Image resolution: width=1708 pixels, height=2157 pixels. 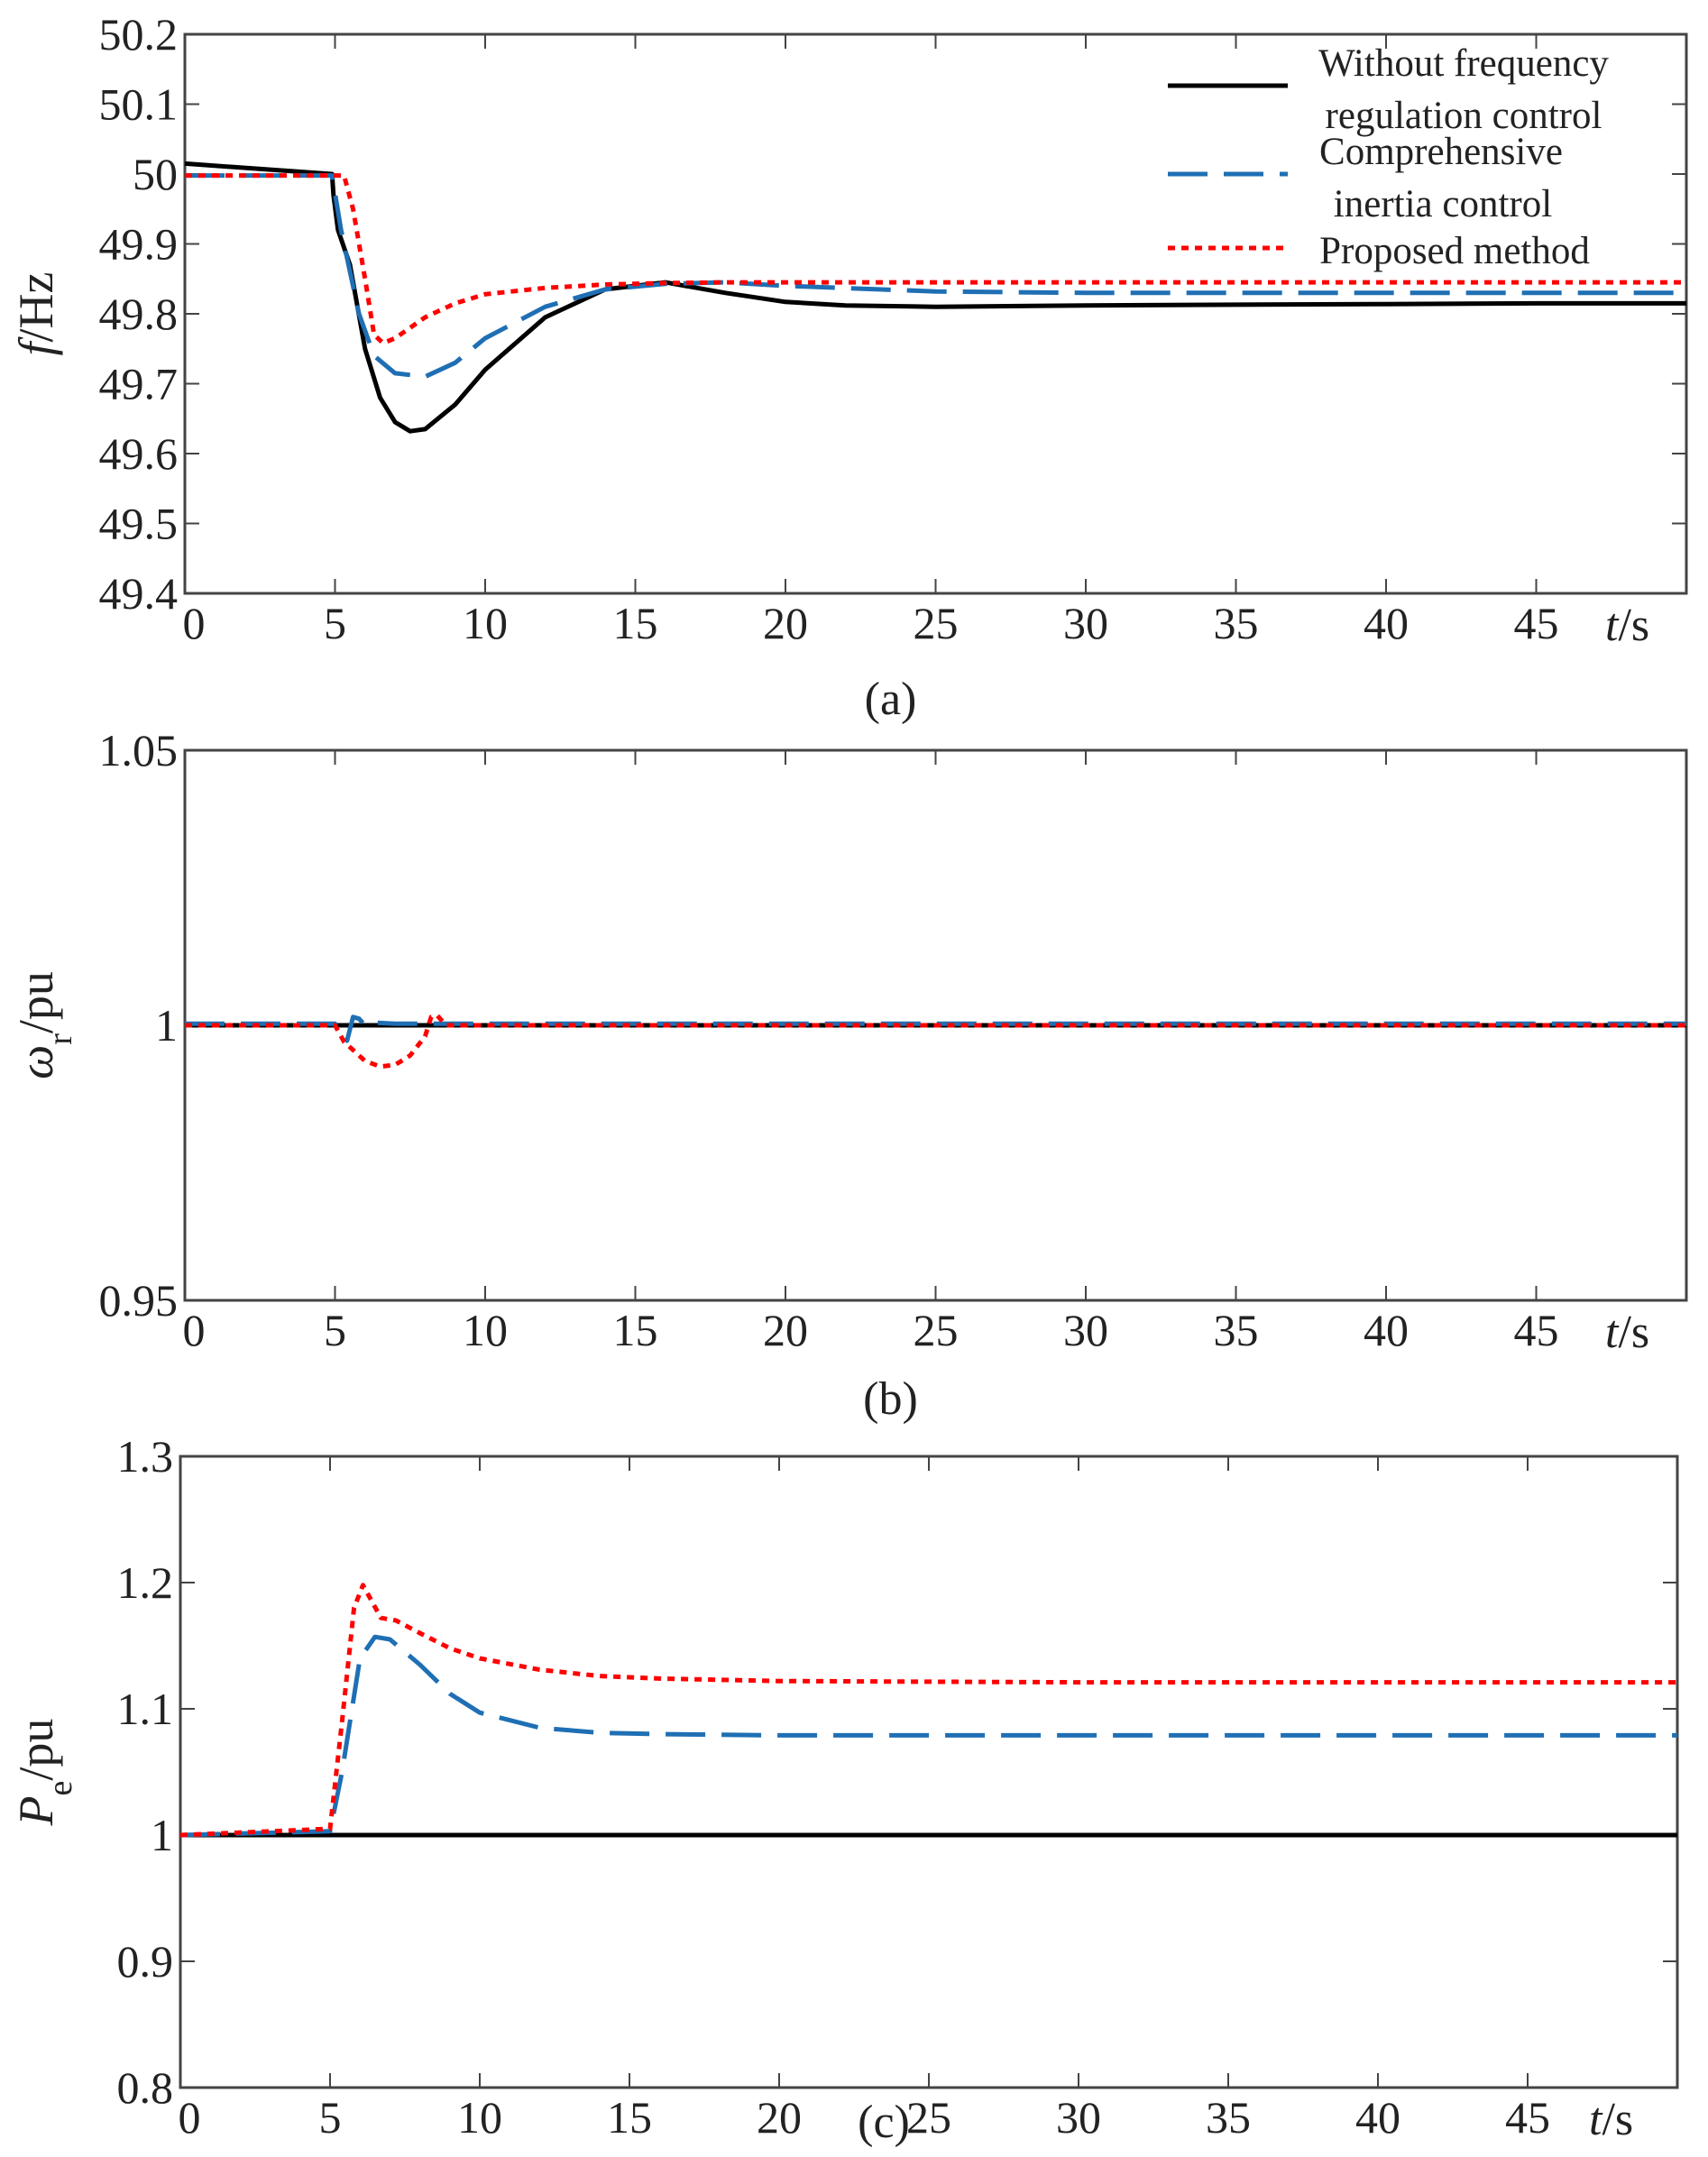 What do you see at coordinates (1633, 1332) in the screenshot?
I see `xlabel-b-unit: /s` at bounding box center [1633, 1332].